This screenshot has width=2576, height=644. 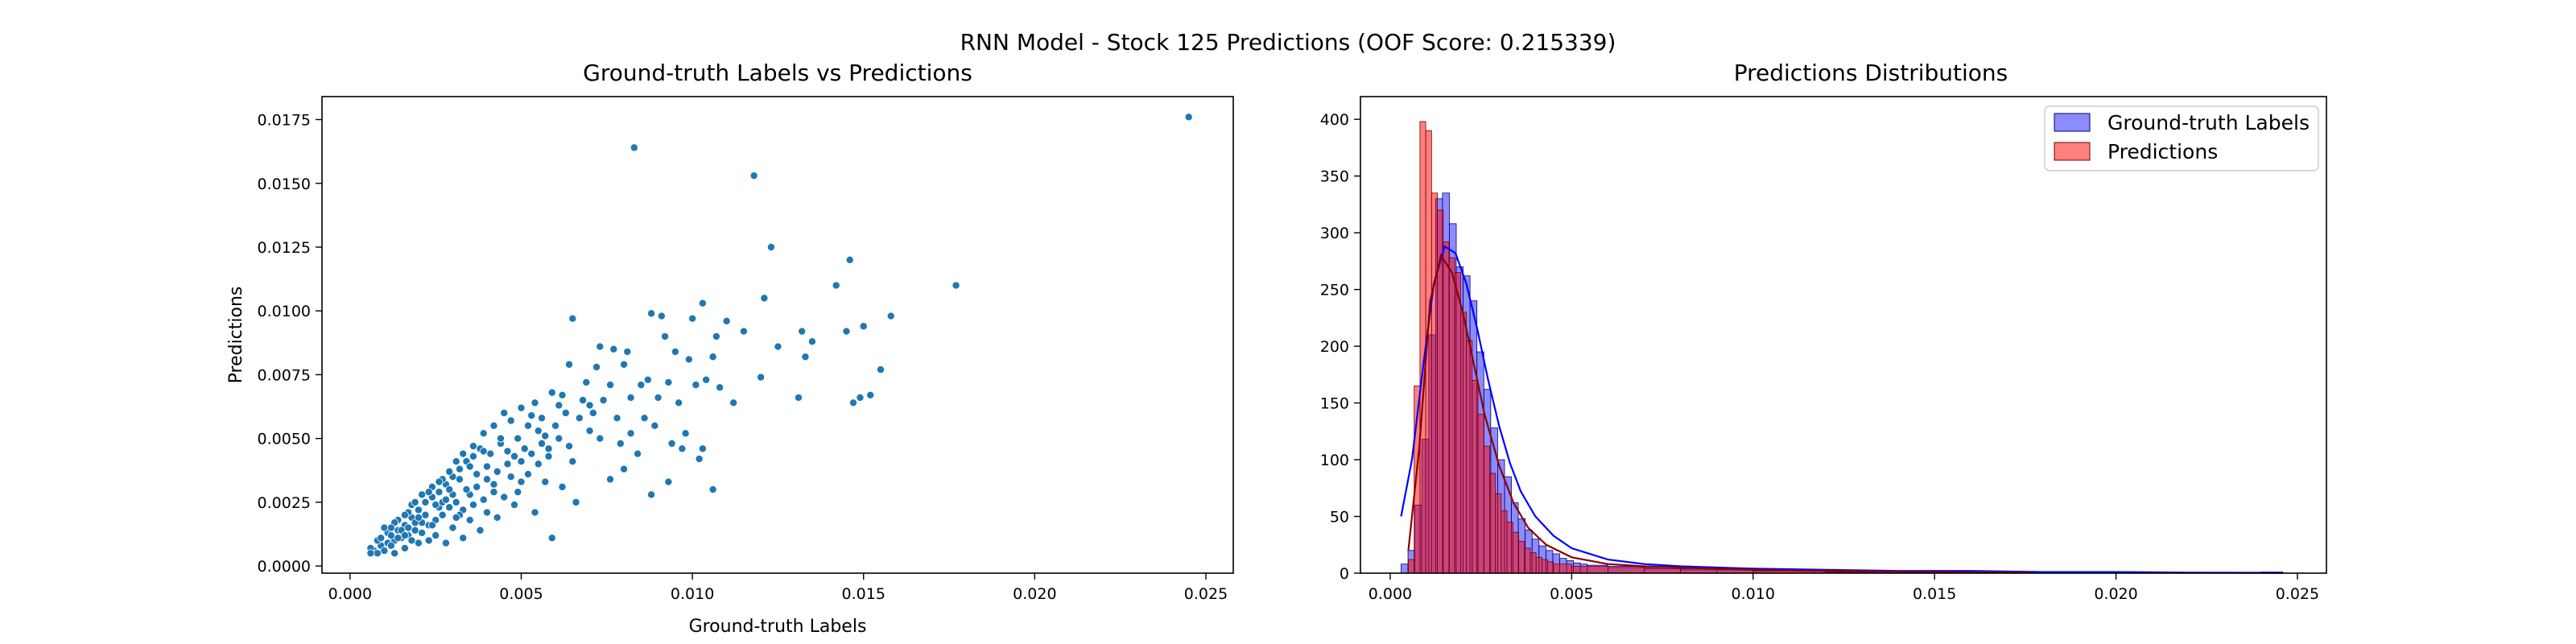 I want to click on legend-box, so click(x=2181, y=138).